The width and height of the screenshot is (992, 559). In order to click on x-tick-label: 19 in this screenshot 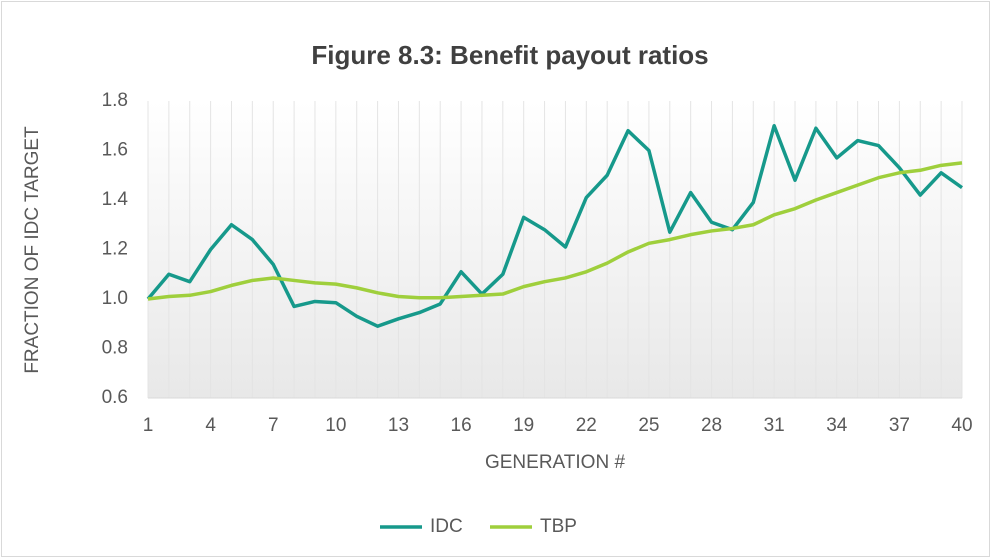, I will do `click(523, 425)`.